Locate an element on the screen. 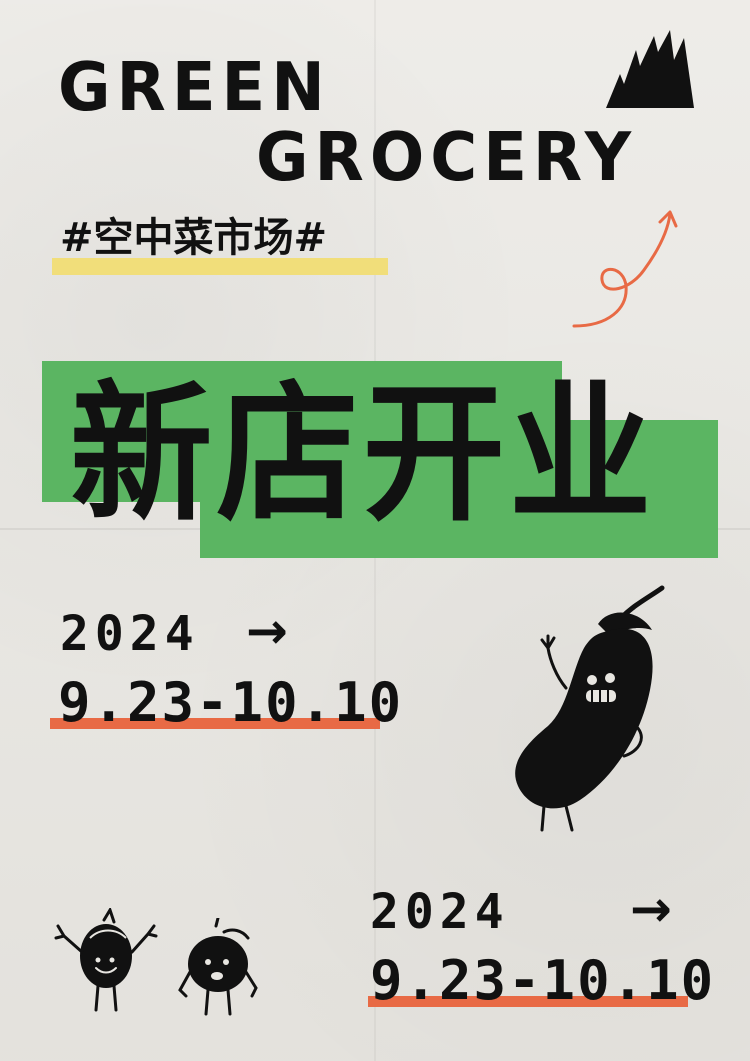  headline-green-block-bottom is located at coordinates (459, 489).